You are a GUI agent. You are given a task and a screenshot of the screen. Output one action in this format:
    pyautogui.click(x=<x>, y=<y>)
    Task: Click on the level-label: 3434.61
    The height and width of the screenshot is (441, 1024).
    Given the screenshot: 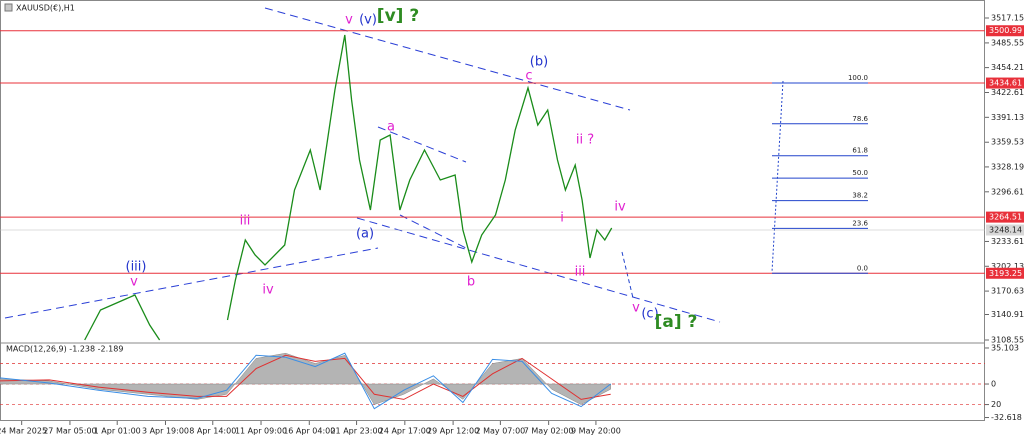 What is the action you would take?
    pyautogui.click(x=1005, y=83)
    